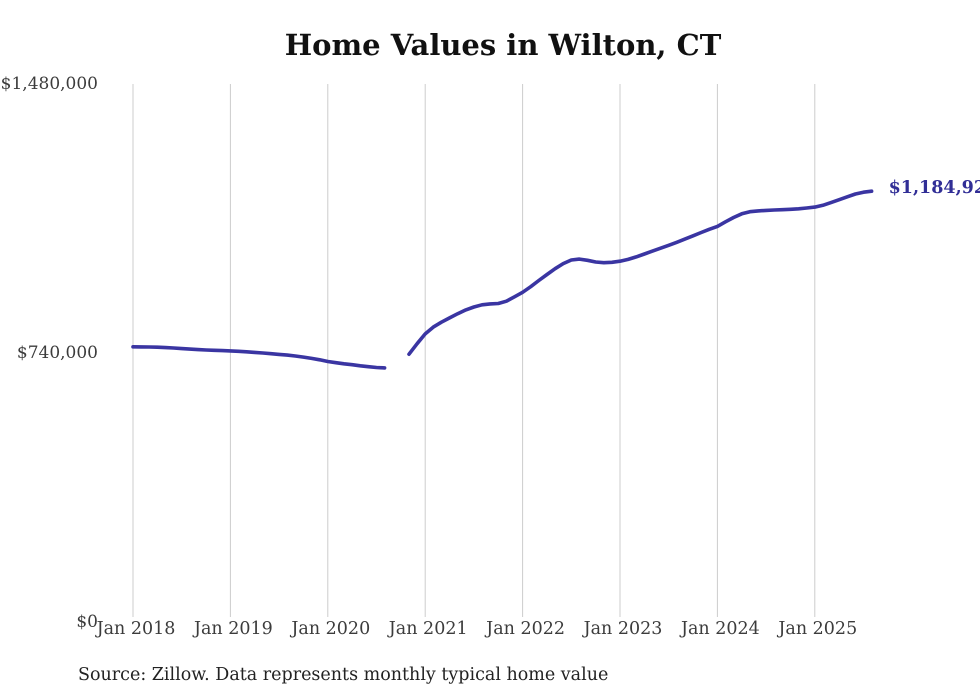  I want to click on y-tick-label: $740,000, so click(57, 352).